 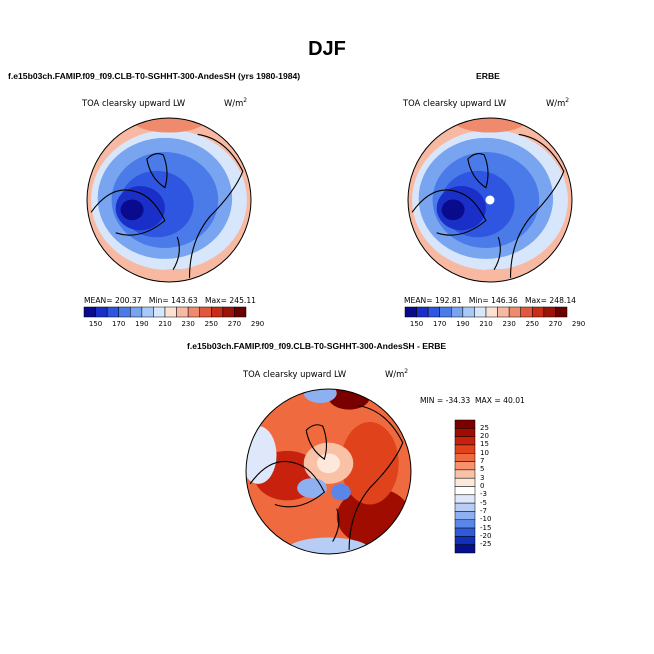 I want to click on colorbar-tick-label: 270, so click(x=555, y=324).